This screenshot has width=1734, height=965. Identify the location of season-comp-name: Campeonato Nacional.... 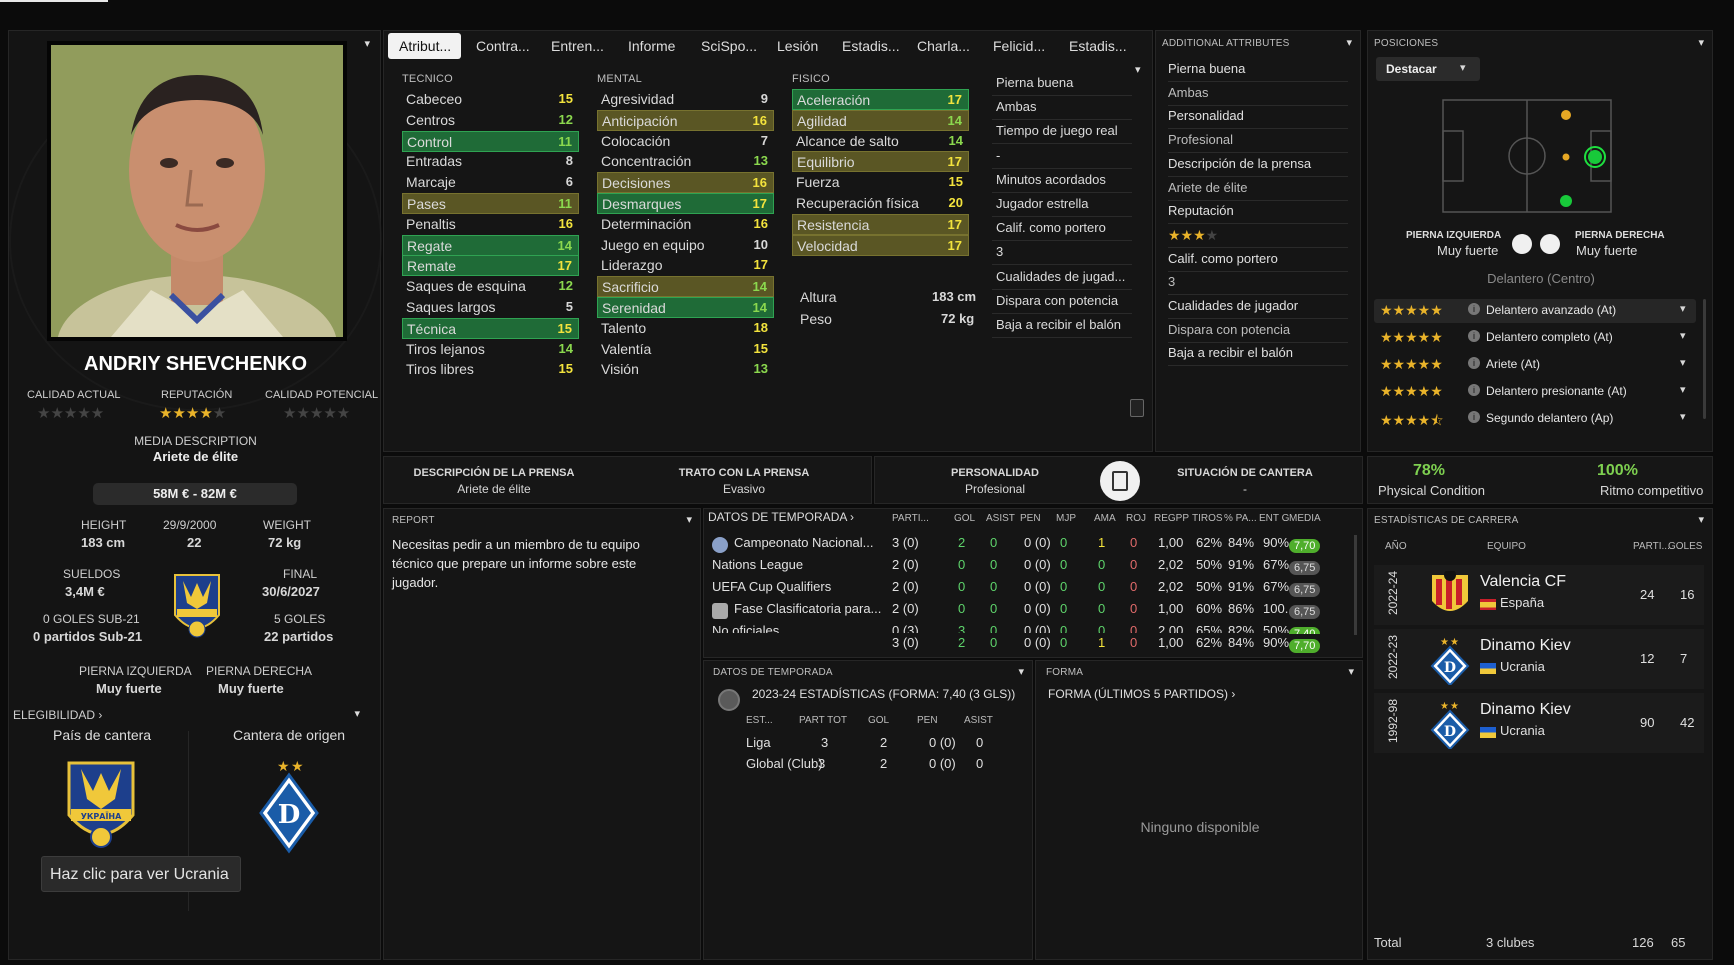
(804, 542).